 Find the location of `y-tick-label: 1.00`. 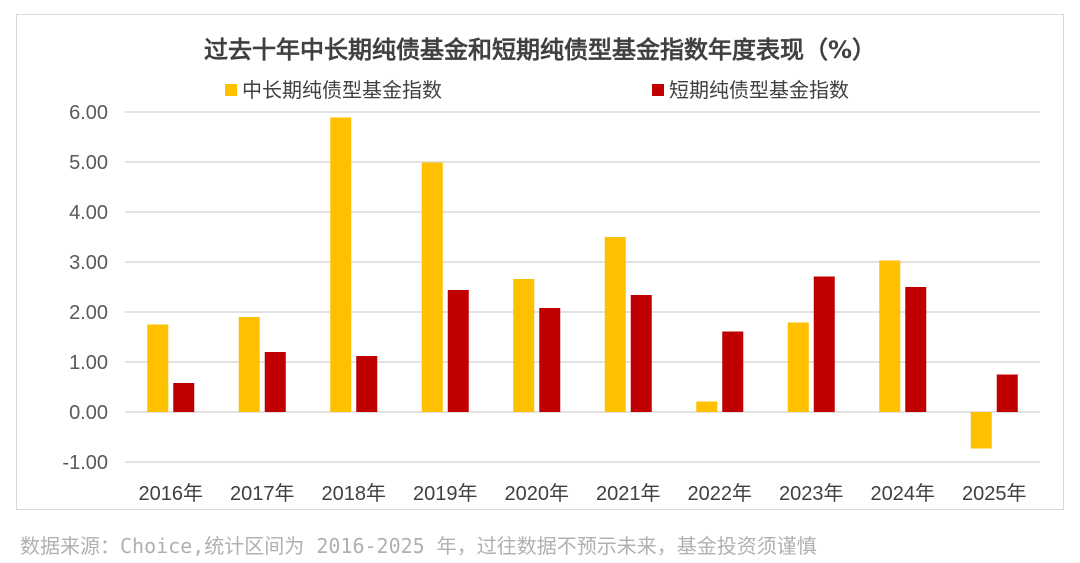

y-tick-label: 1.00 is located at coordinates (88, 363).